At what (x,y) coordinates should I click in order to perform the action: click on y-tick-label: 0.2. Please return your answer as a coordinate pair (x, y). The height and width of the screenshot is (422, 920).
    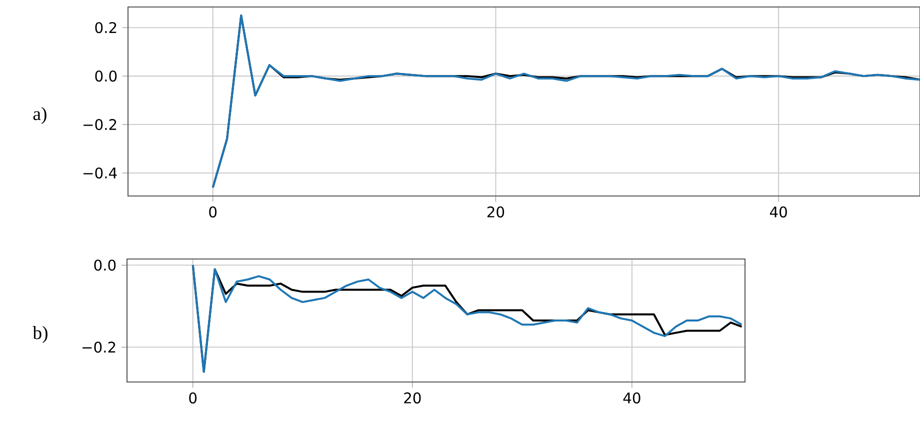
    Looking at the image, I should click on (105, 28).